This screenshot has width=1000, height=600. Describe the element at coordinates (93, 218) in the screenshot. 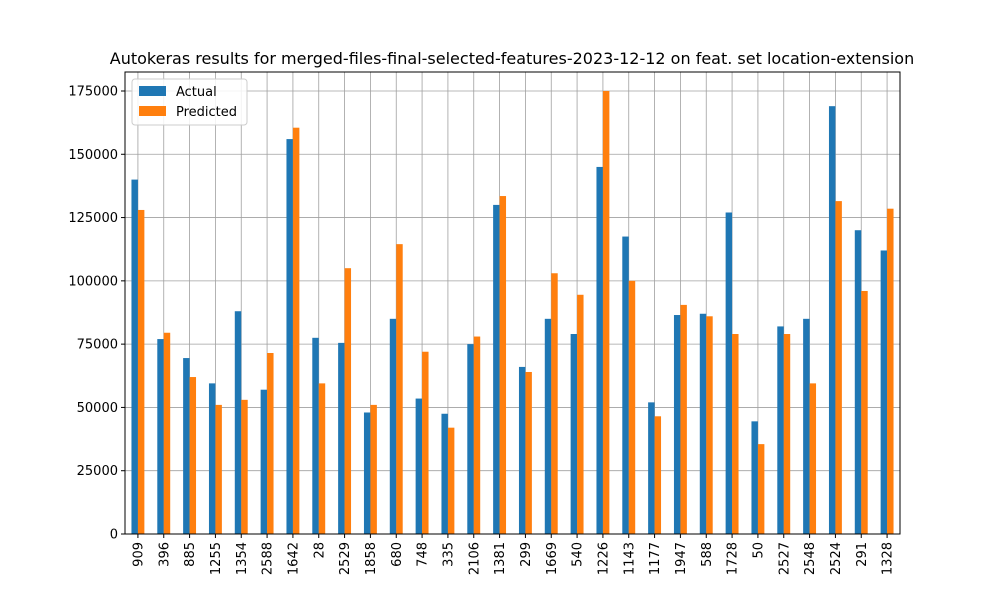

I see `y-tick-label: 125000` at that location.